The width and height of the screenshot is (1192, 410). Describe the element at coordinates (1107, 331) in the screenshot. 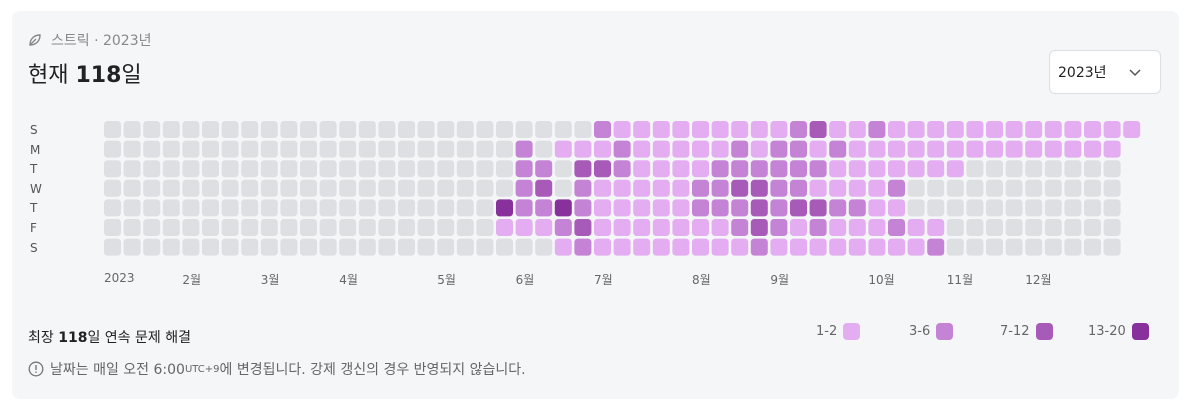

I see `legend-label: 13-20` at that location.